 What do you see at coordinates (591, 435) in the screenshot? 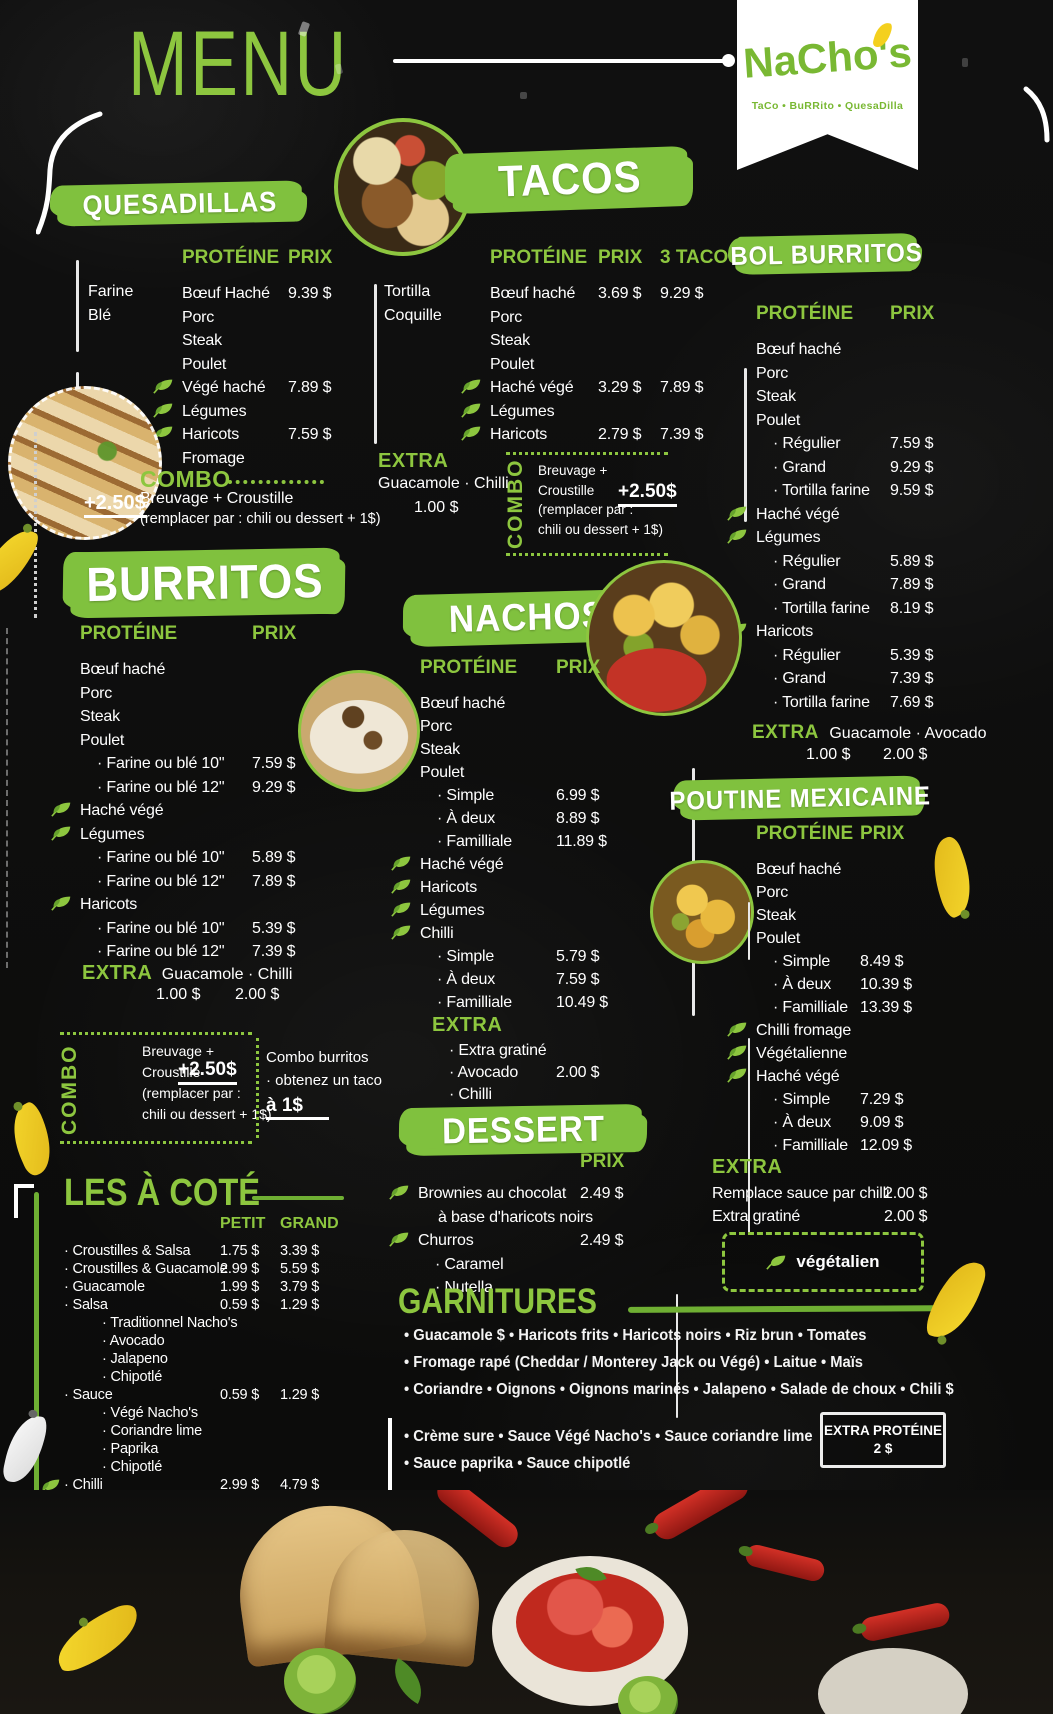
I see `menu-item-row: Haricots 2.79 $ 7.39 $` at bounding box center [591, 435].